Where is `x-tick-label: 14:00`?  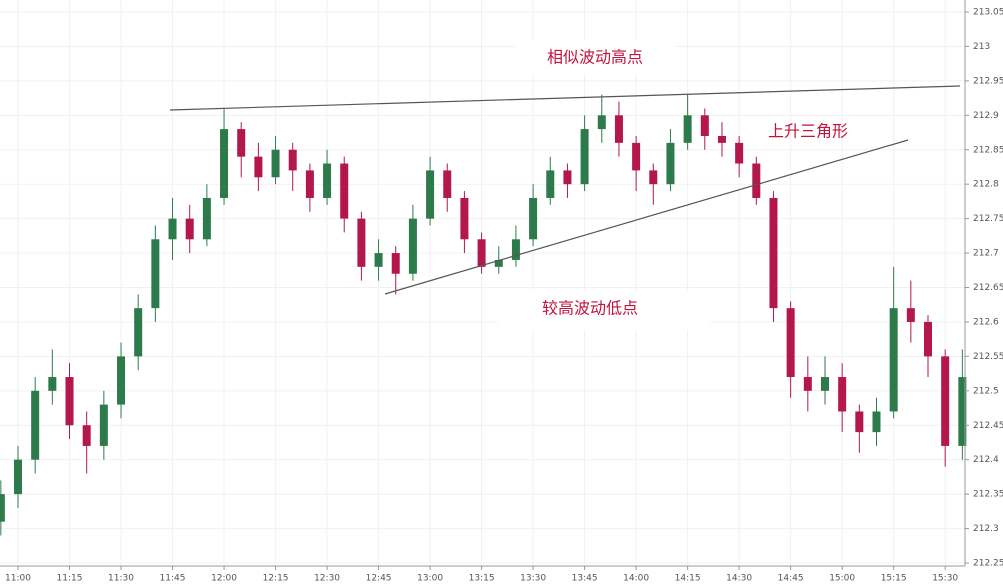 x-tick-label: 14:00 is located at coordinates (636, 579).